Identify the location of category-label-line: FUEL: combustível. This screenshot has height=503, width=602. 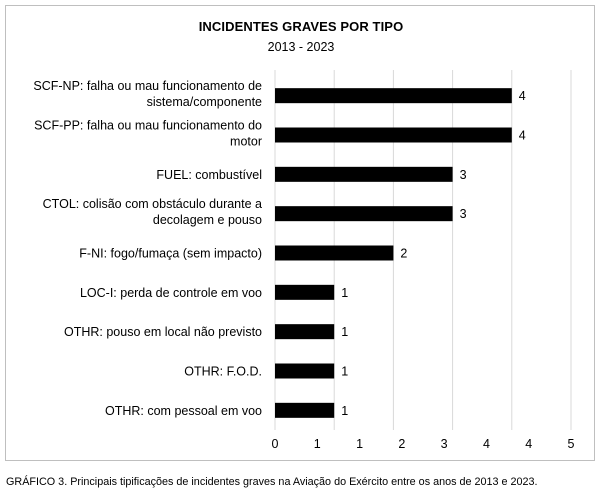
(209, 175).